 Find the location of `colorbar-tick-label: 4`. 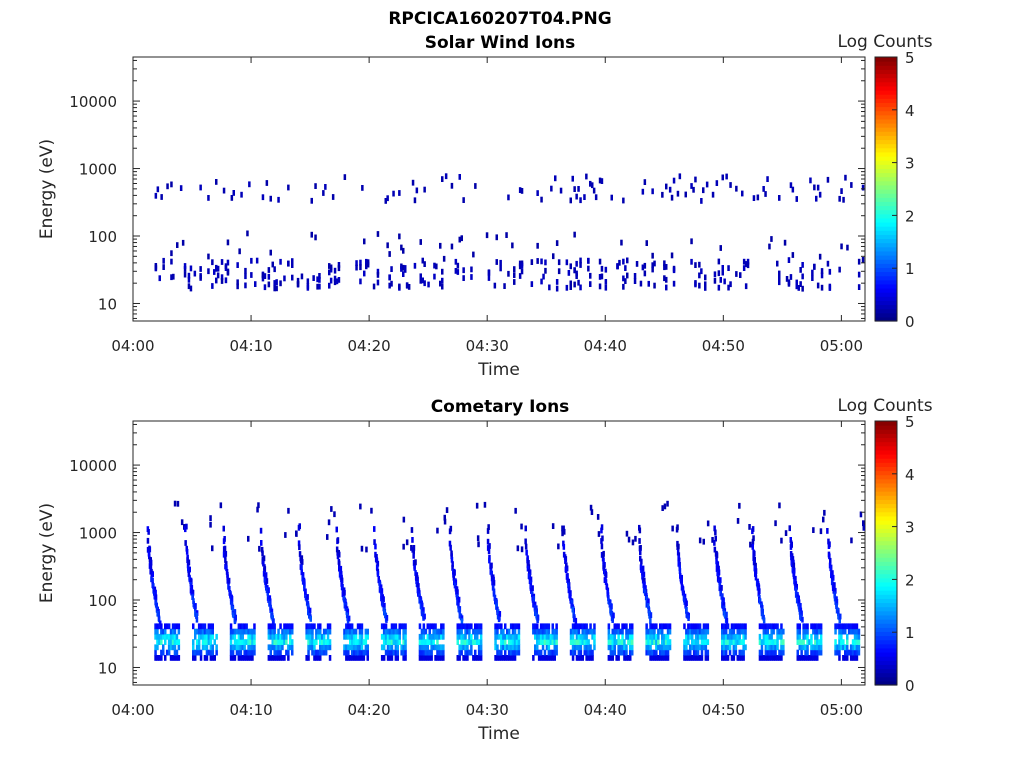

colorbar-tick-label: 4 is located at coordinates (910, 475).